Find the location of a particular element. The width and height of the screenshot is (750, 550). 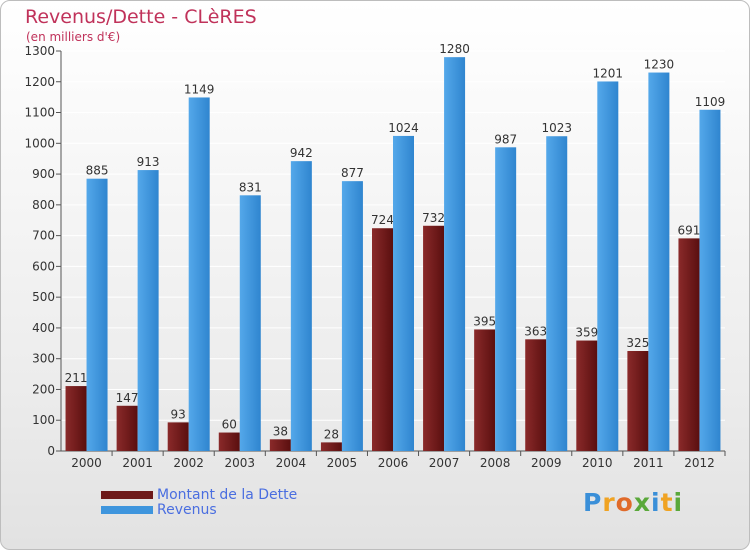

value-label-revenue: 831 is located at coordinates (250, 187).